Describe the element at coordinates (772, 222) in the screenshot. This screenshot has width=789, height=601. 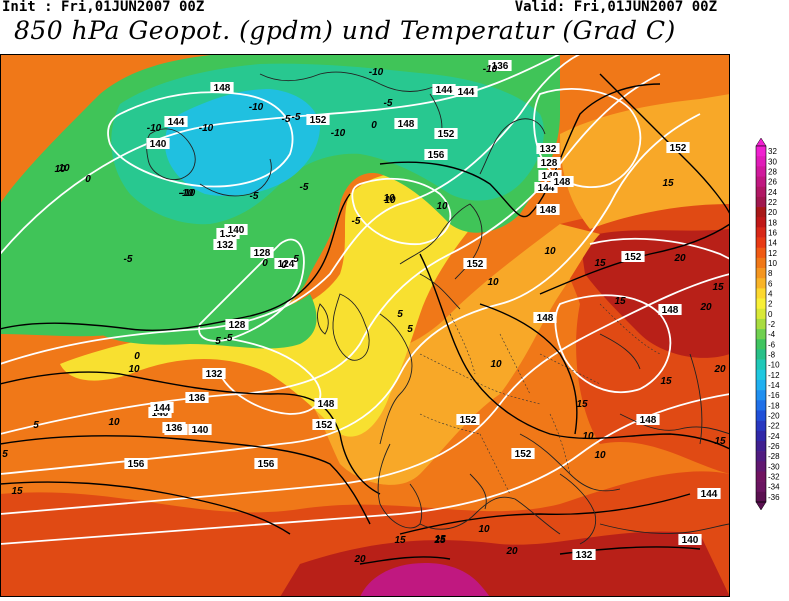
I see `colorbar-label: 18` at that location.